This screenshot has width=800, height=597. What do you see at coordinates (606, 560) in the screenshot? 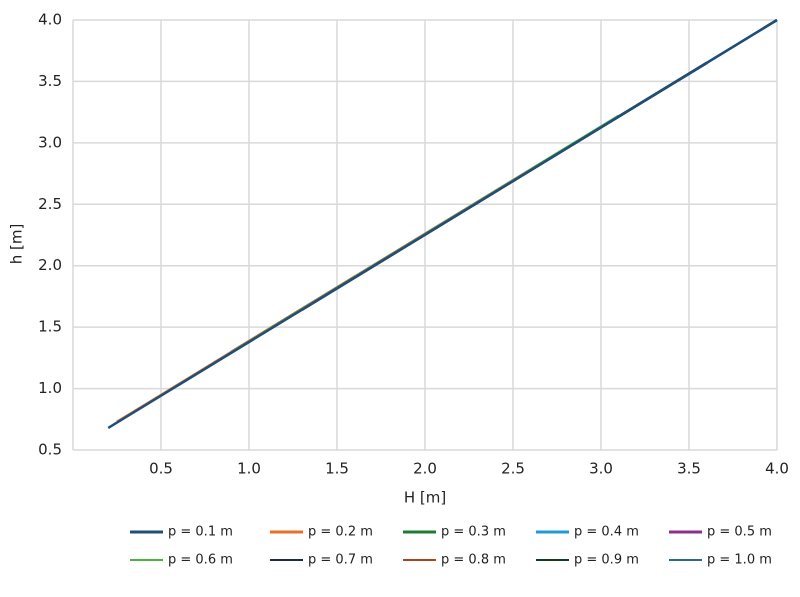
I see `legend-label: p = 0.9 m` at bounding box center [606, 560].